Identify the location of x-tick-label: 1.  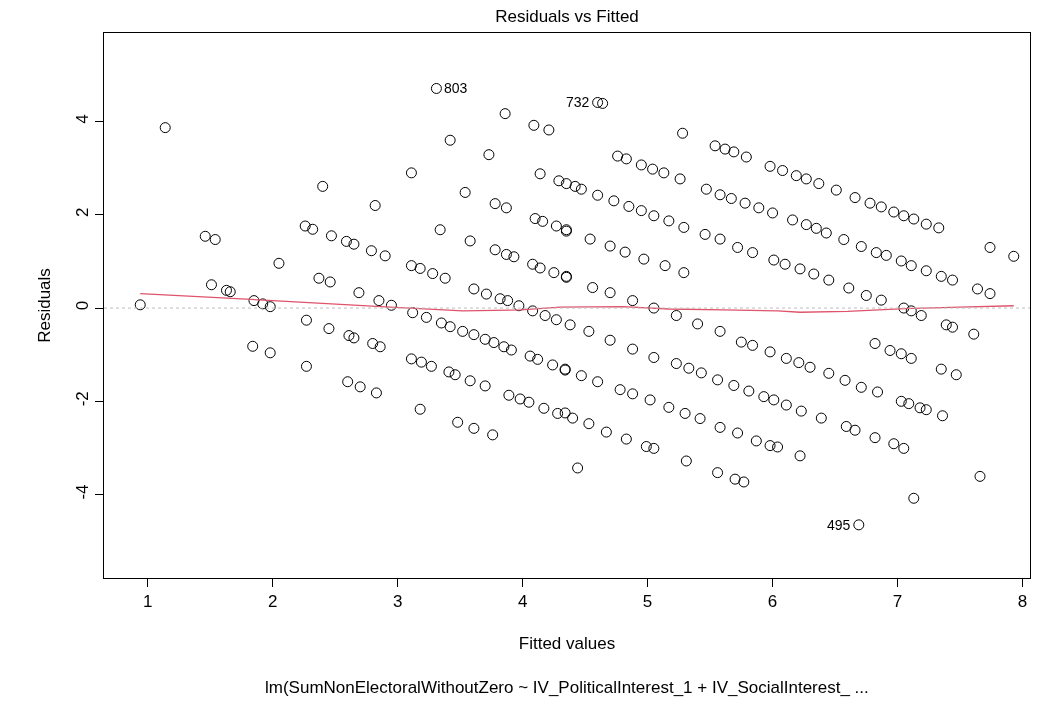
(148, 602).